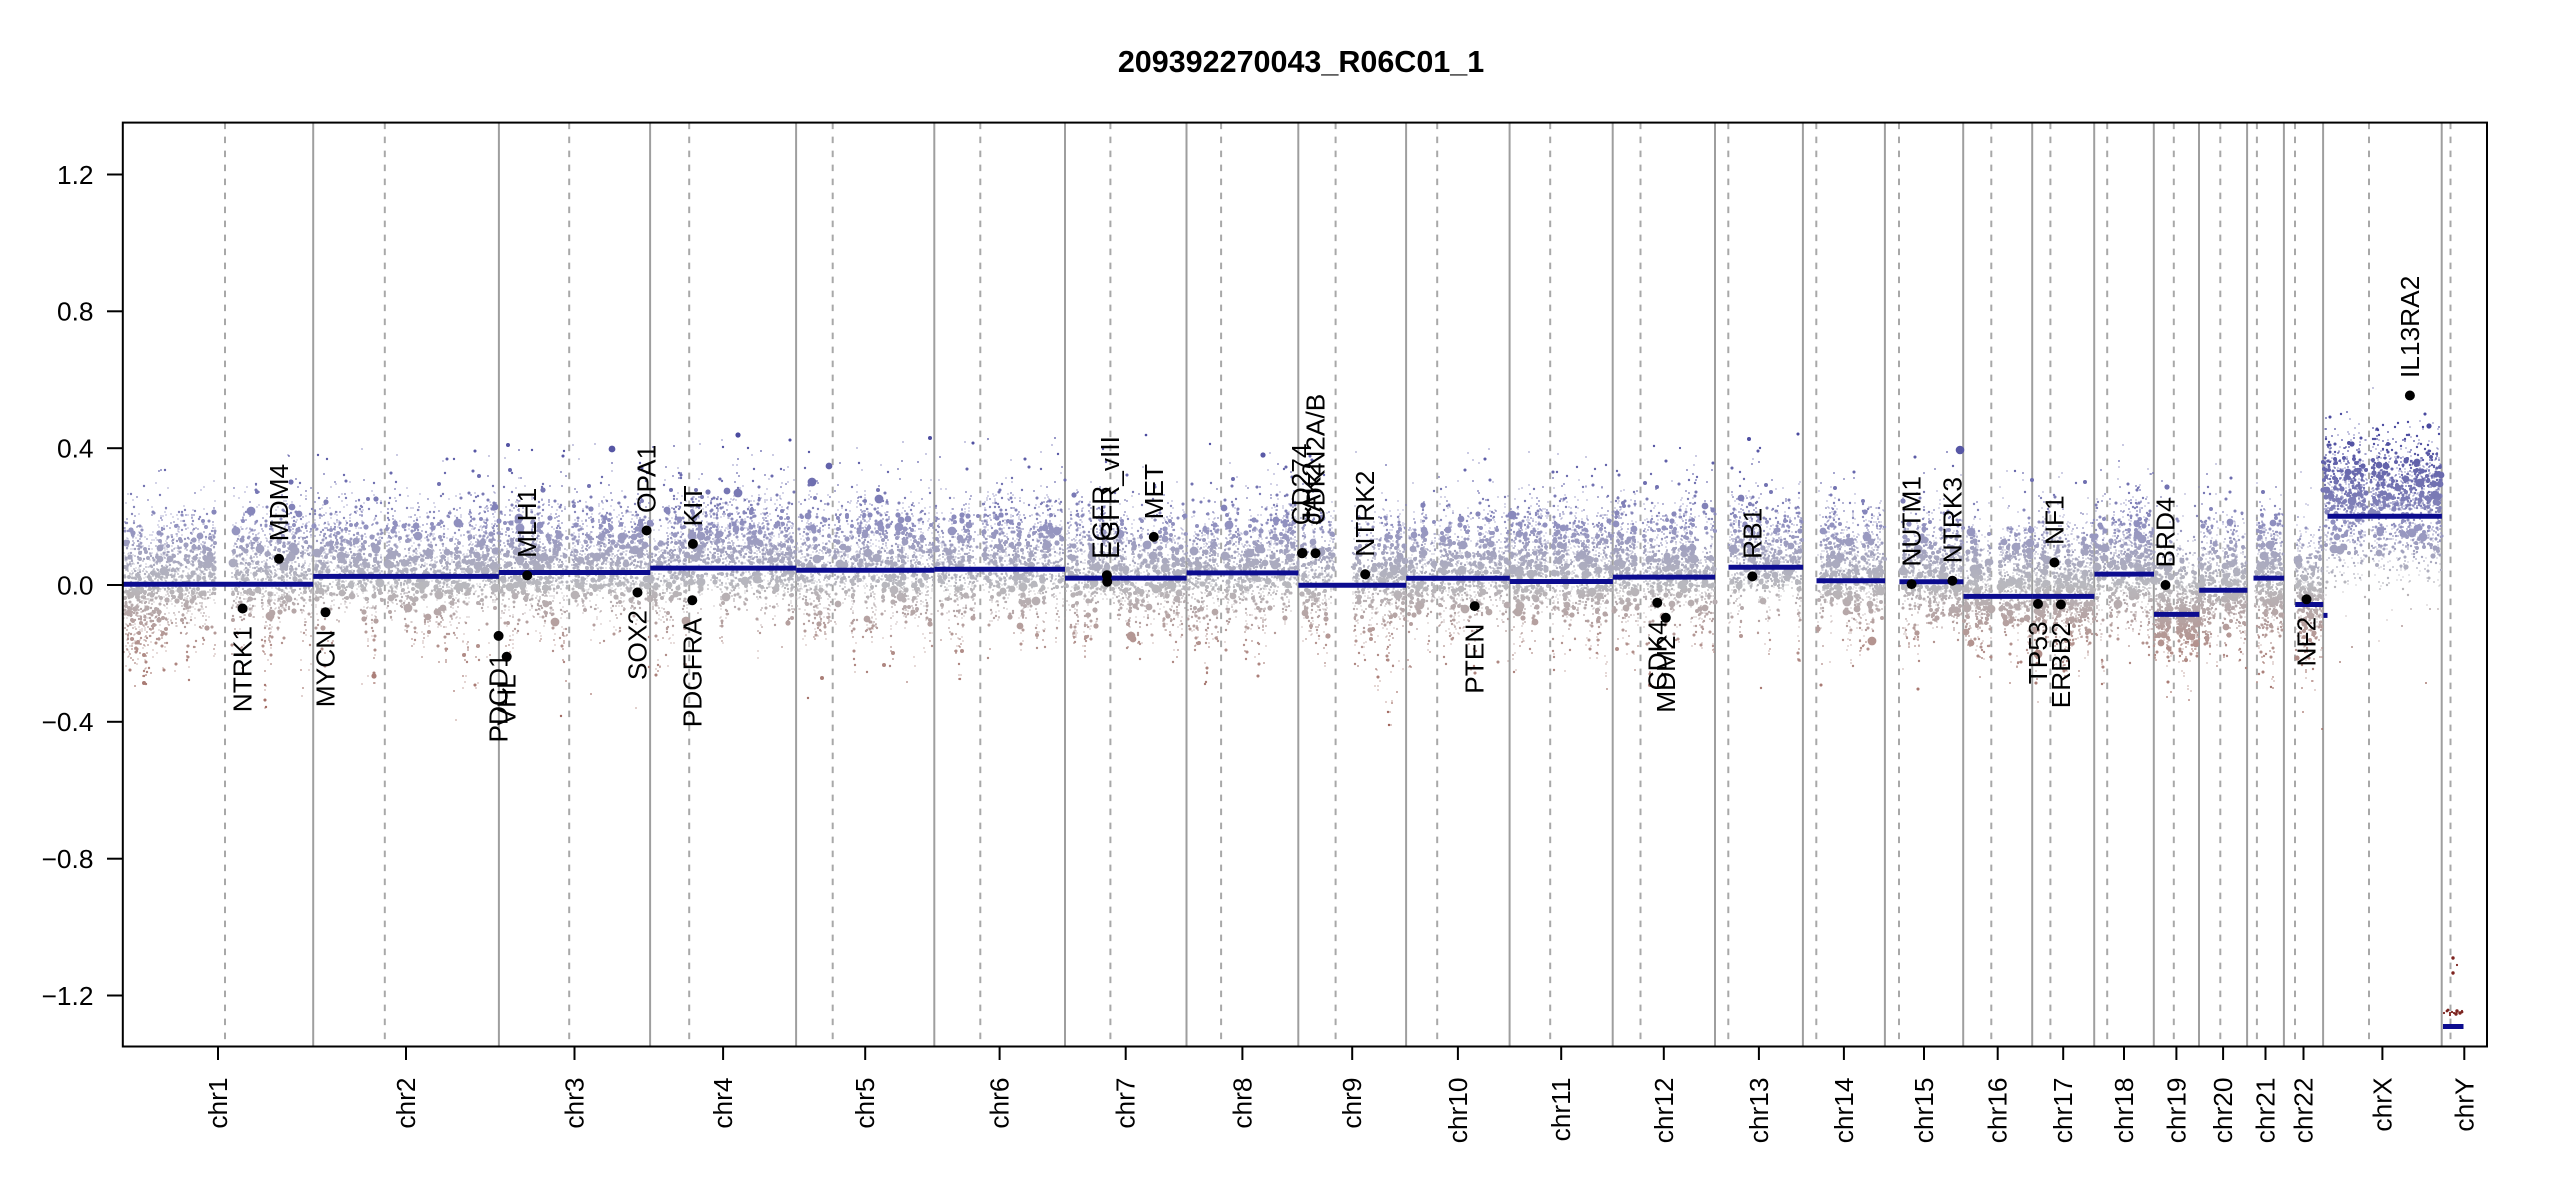  I want to click on svg-text: NUTM1, so click(1912, 521).